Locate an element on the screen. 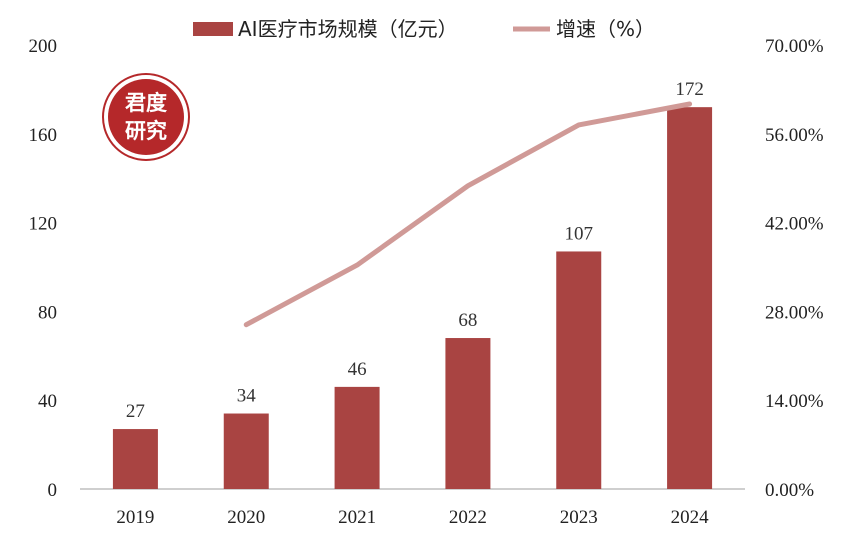 This screenshot has height=541, width=855. y-right-tick-label: 70.00% is located at coordinates (794, 46).